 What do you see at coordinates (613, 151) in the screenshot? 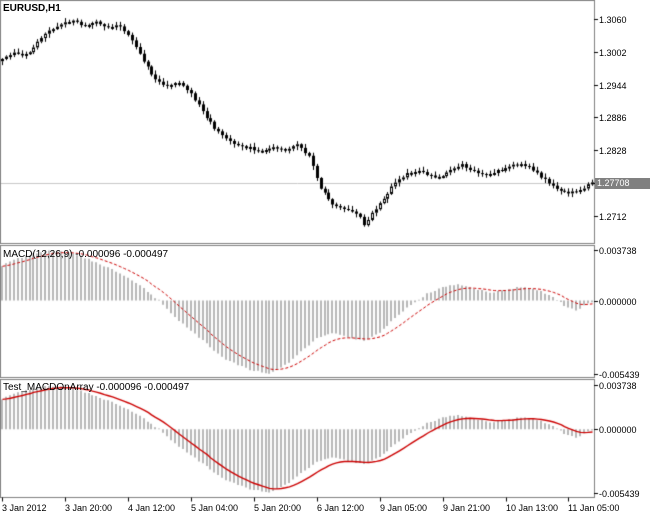
I see `price-axis-label: 1.2828` at bounding box center [613, 151].